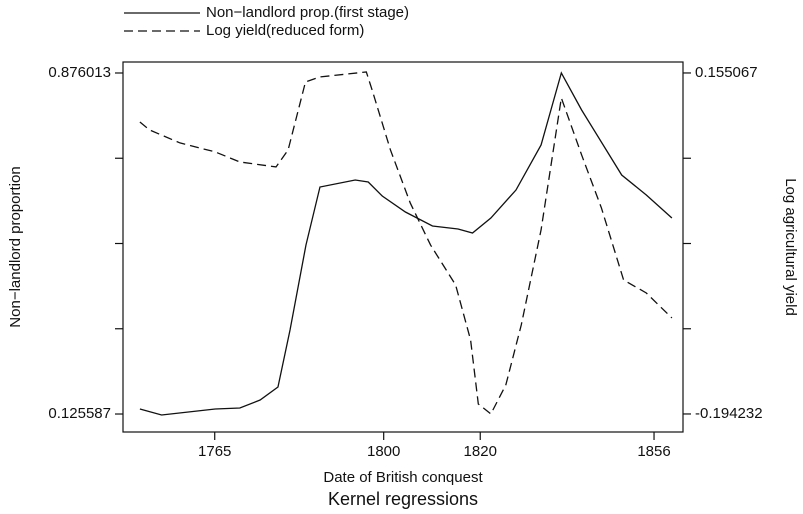  What do you see at coordinates (653, 451) in the screenshot?
I see `x-tick-label: 1856` at bounding box center [653, 451].